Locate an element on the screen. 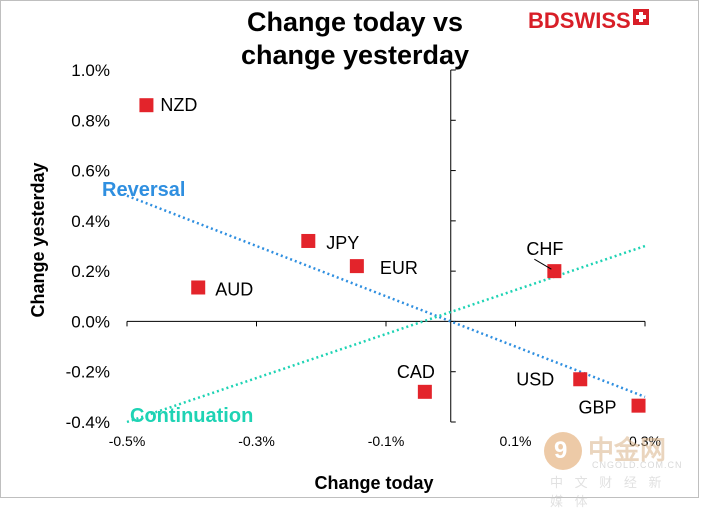 The image size is (701, 510). swiss-cross-icon is located at coordinates (640, 17).